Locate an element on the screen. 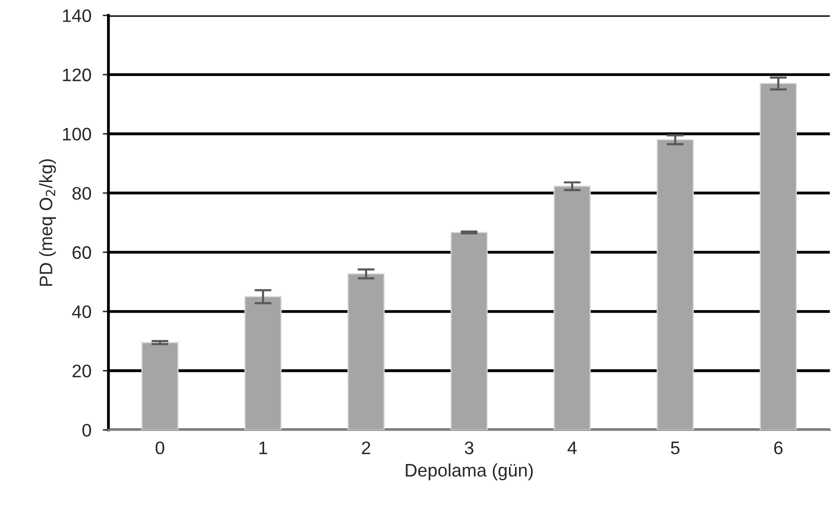  x-tick-label: 1 is located at coordinates (263, 448).